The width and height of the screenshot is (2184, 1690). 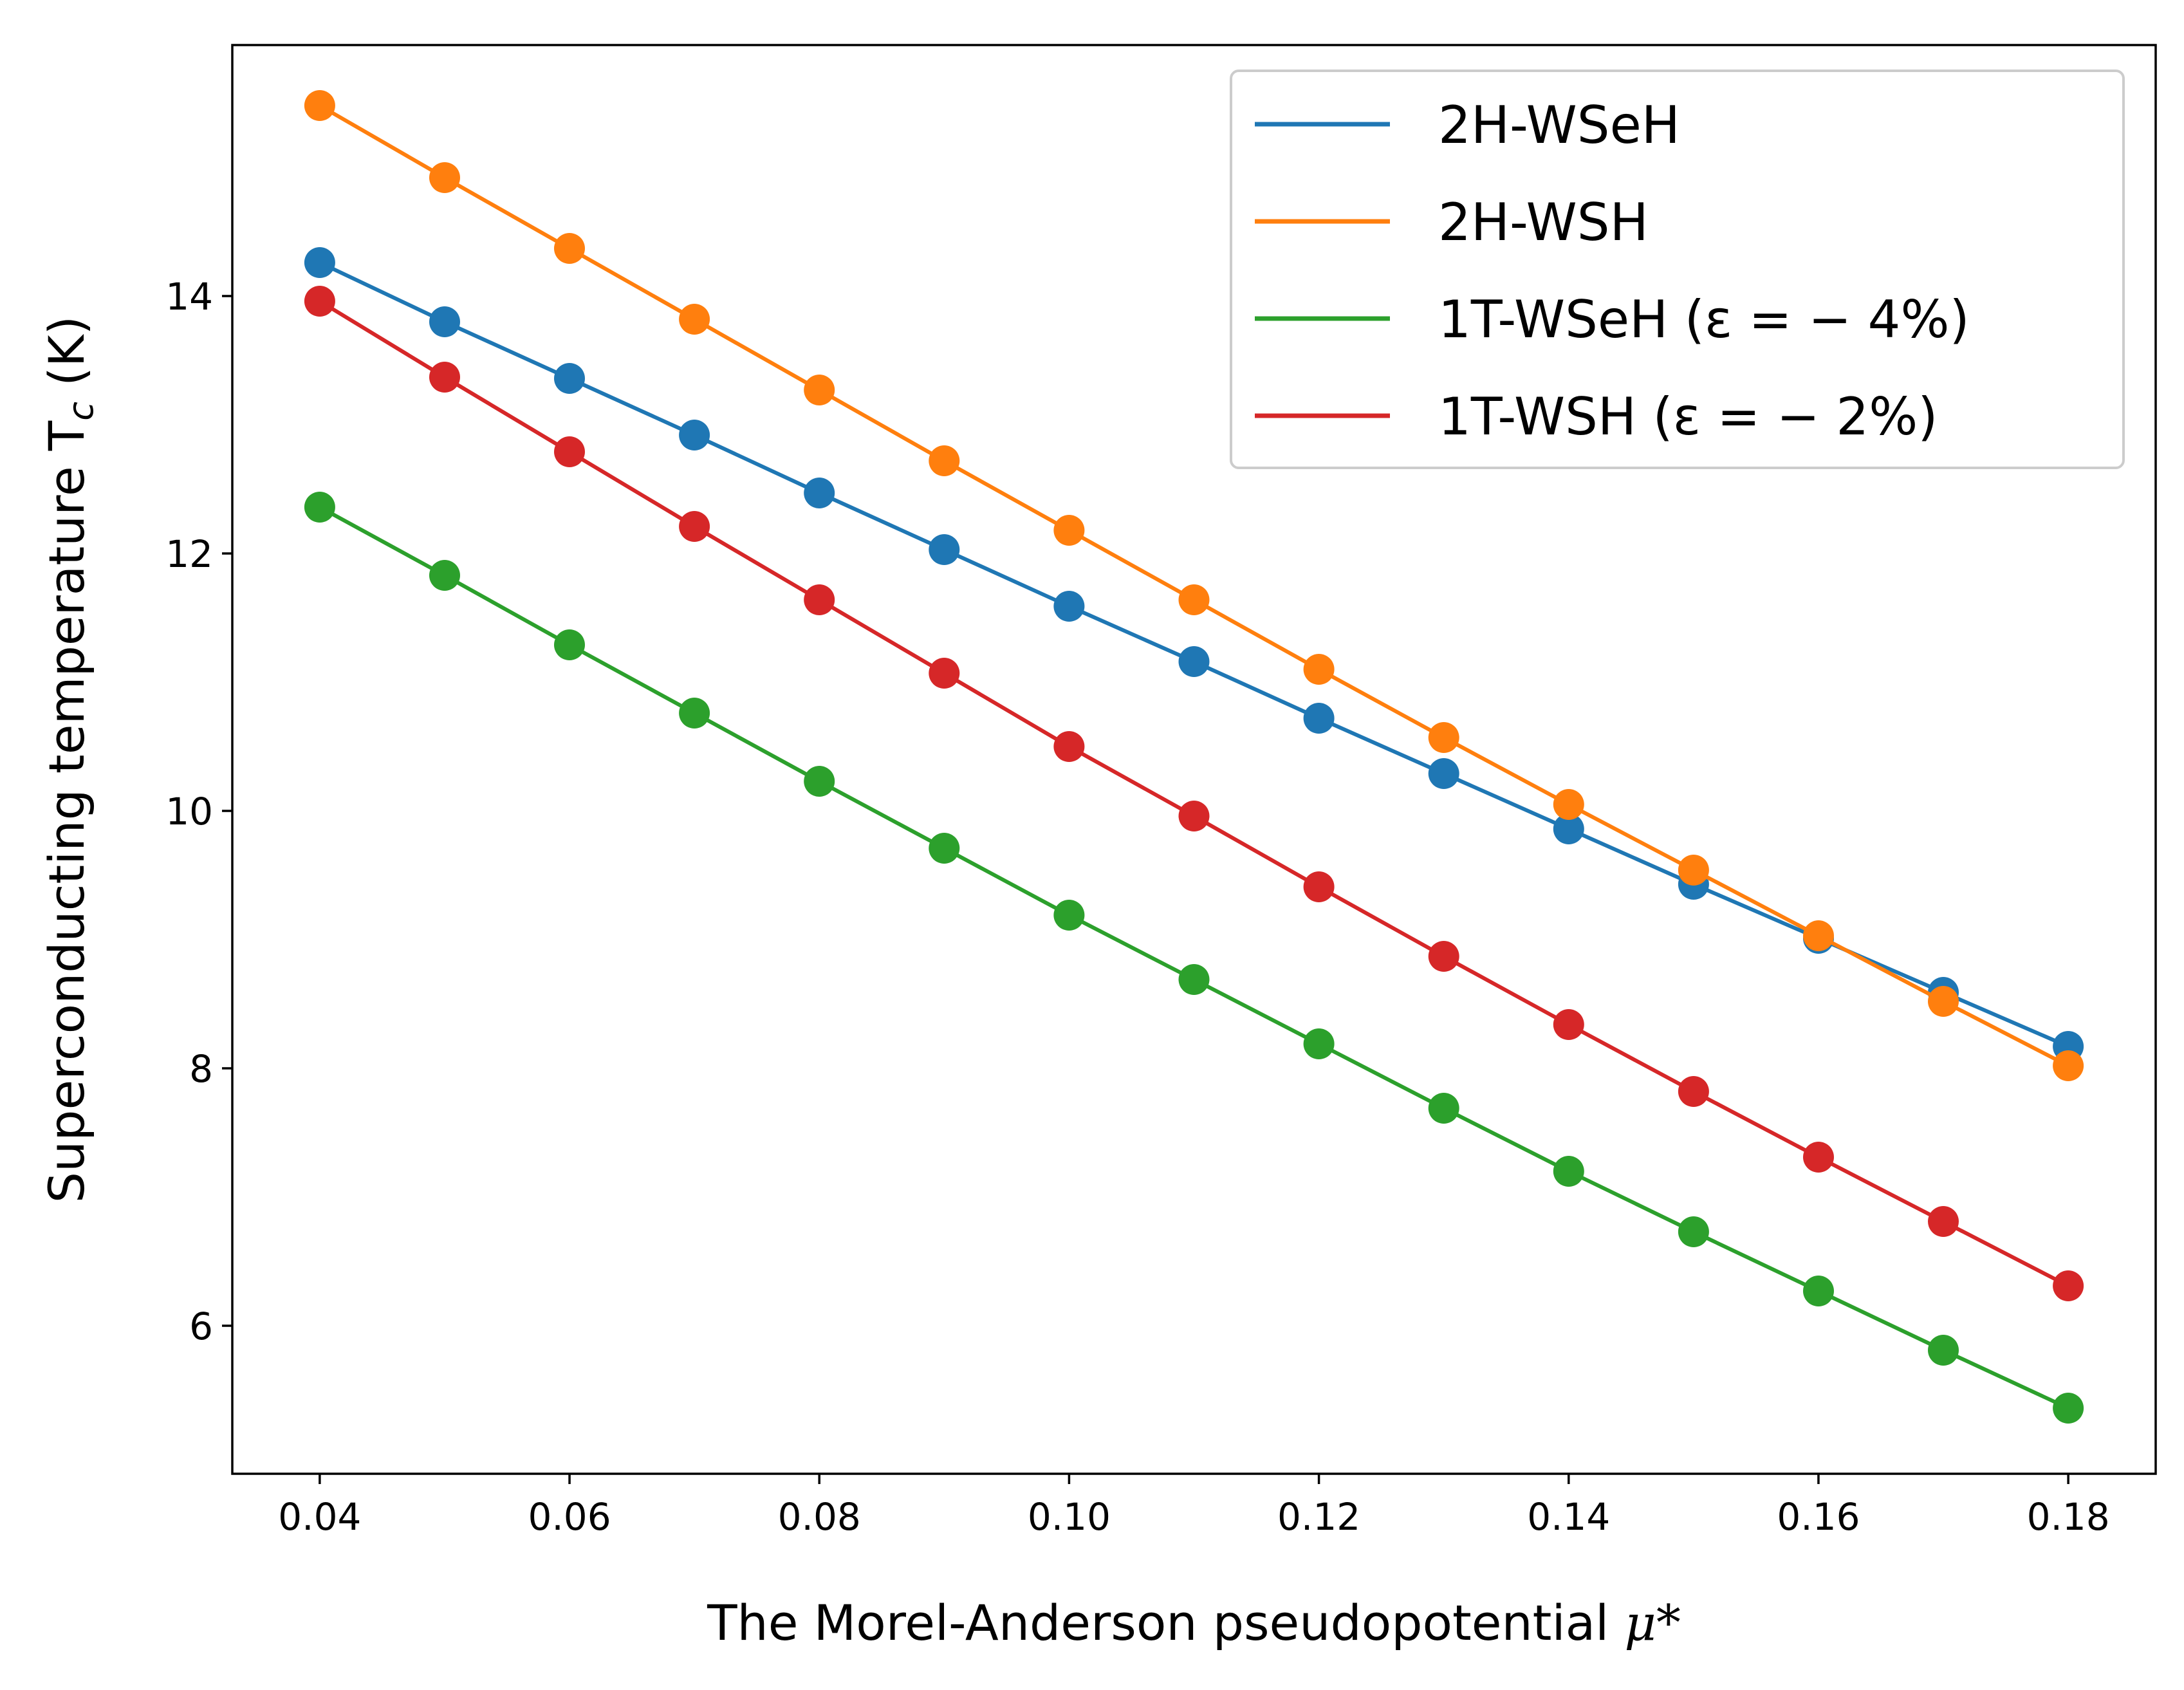 What do you see at coordinates (1069, 1517) in the screenshot?
I see `x-tick-label: 0.10` at bounding box center [1069, 1517].